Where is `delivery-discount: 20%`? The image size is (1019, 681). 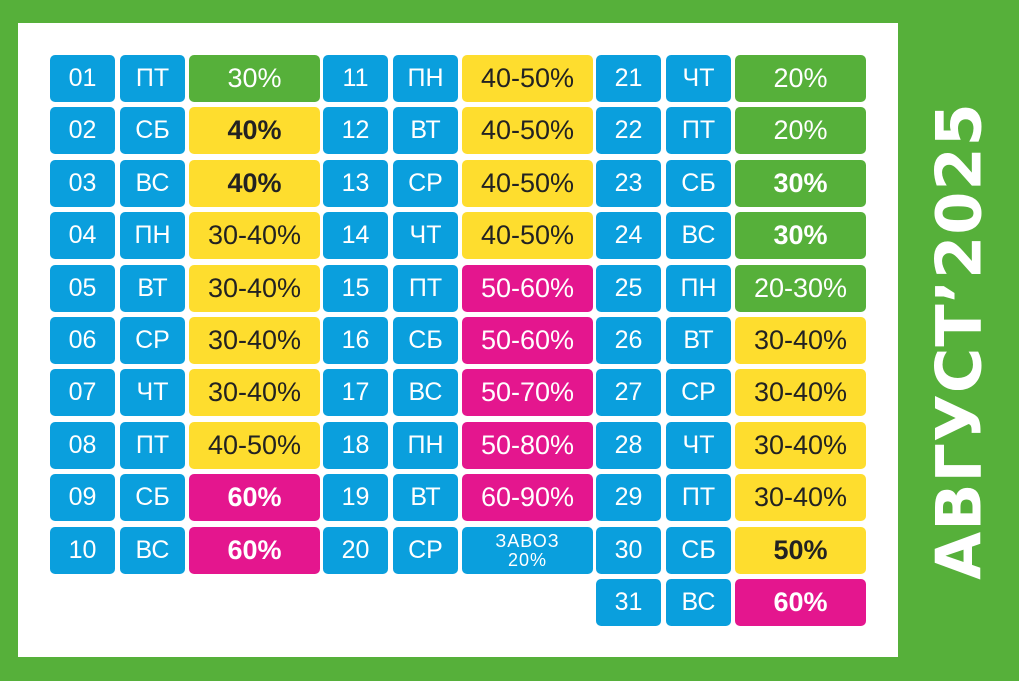
delivery-discount: 20% is located at coordinates (527, 560).